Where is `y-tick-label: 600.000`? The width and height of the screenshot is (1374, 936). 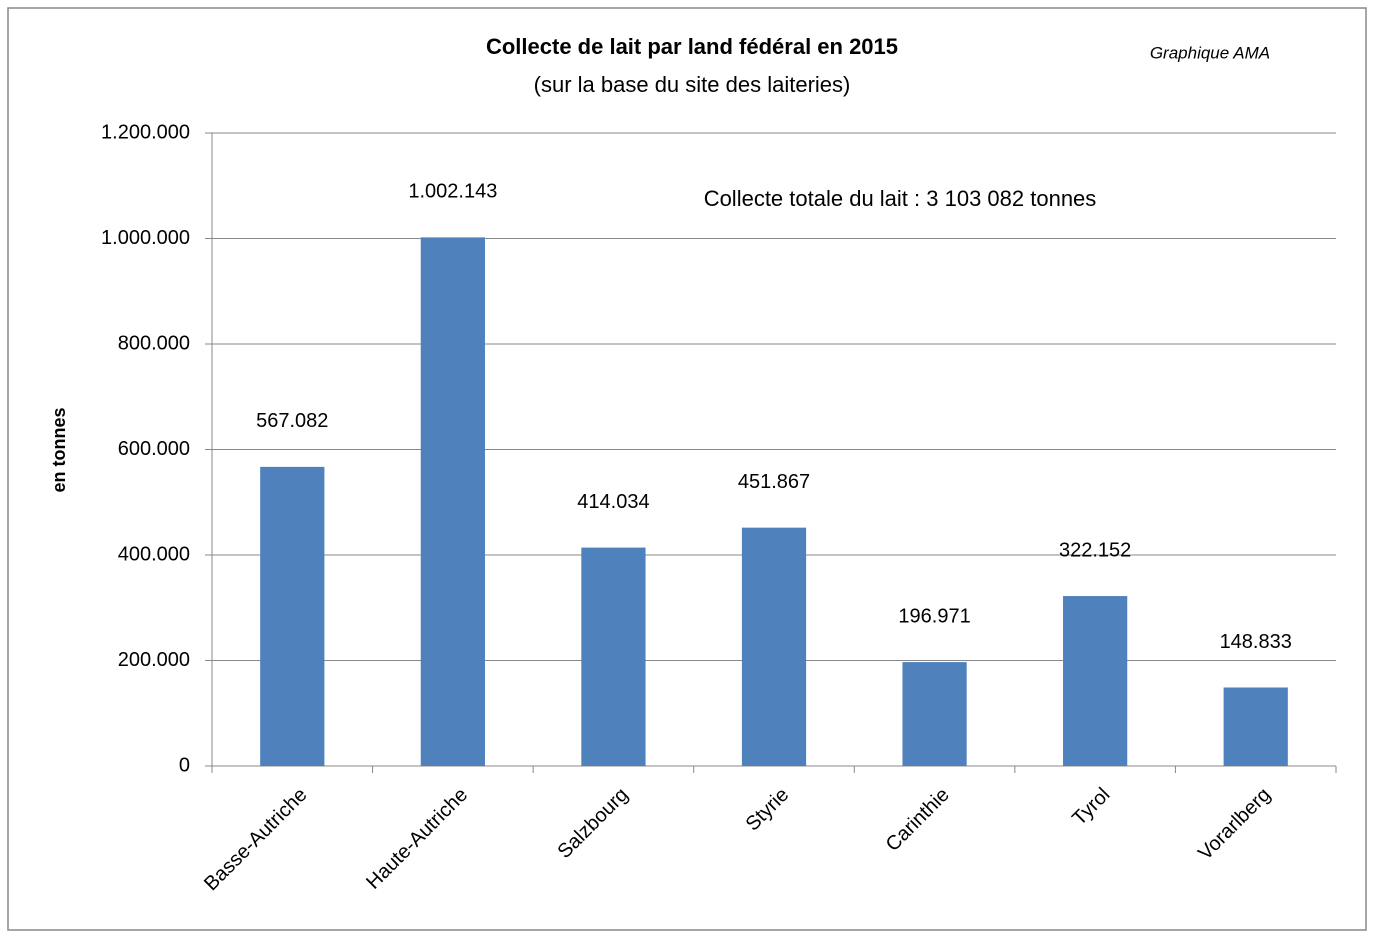 y-tick-label: 600.000 is located at coordinates (154, 449).